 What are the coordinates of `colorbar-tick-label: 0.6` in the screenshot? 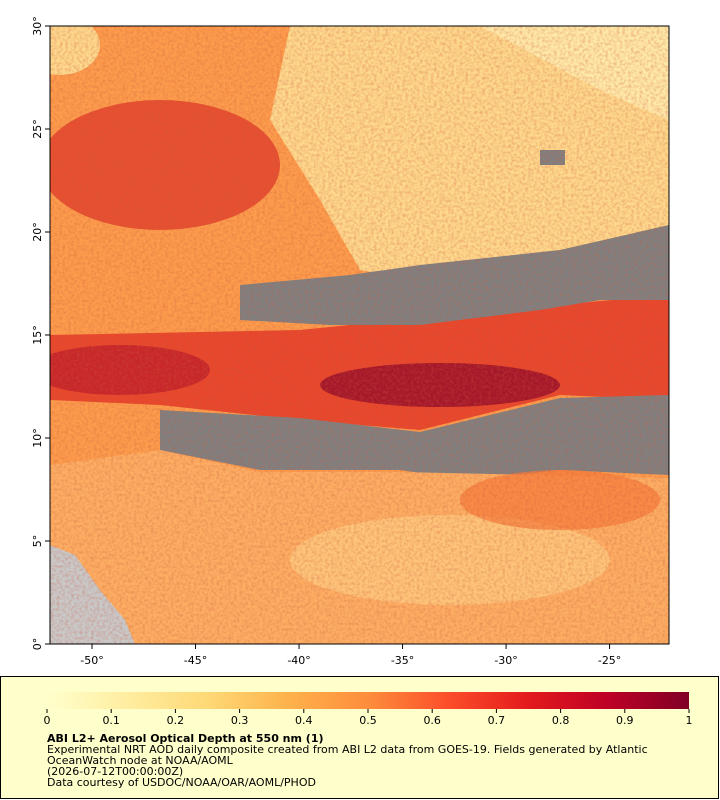 It's located at (432, 720).